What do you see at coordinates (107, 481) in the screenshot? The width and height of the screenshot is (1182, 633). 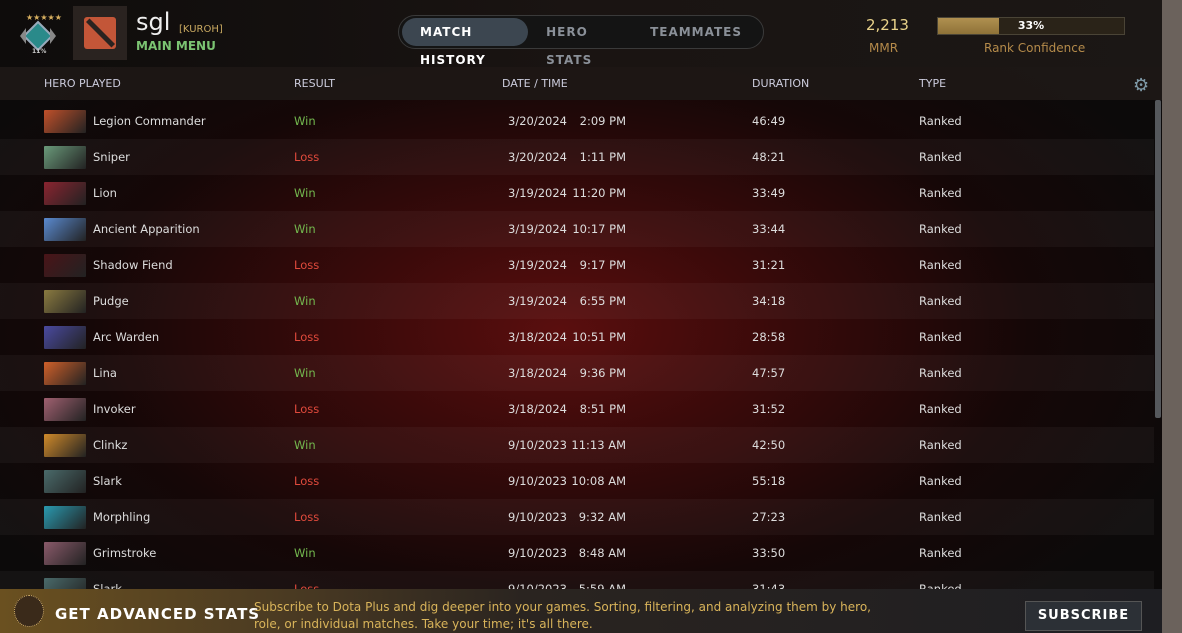 I see `hero-name: Slark` at bounding box center [107, 481].